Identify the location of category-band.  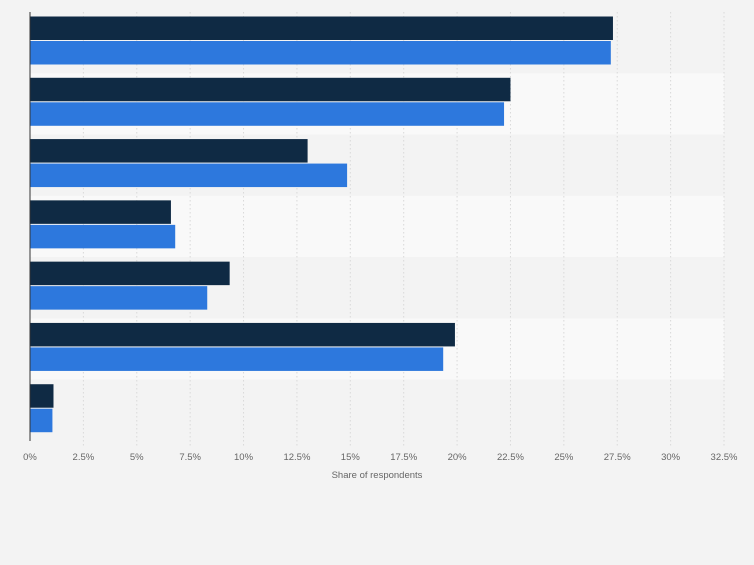
(377, 410).